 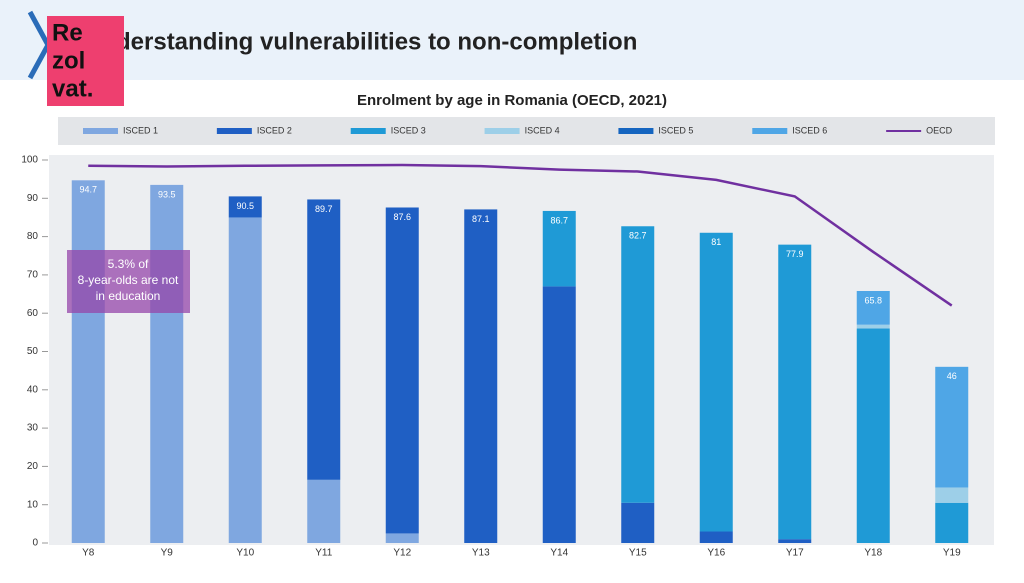 I want to click on legend-band, so click(x=526, y=131).